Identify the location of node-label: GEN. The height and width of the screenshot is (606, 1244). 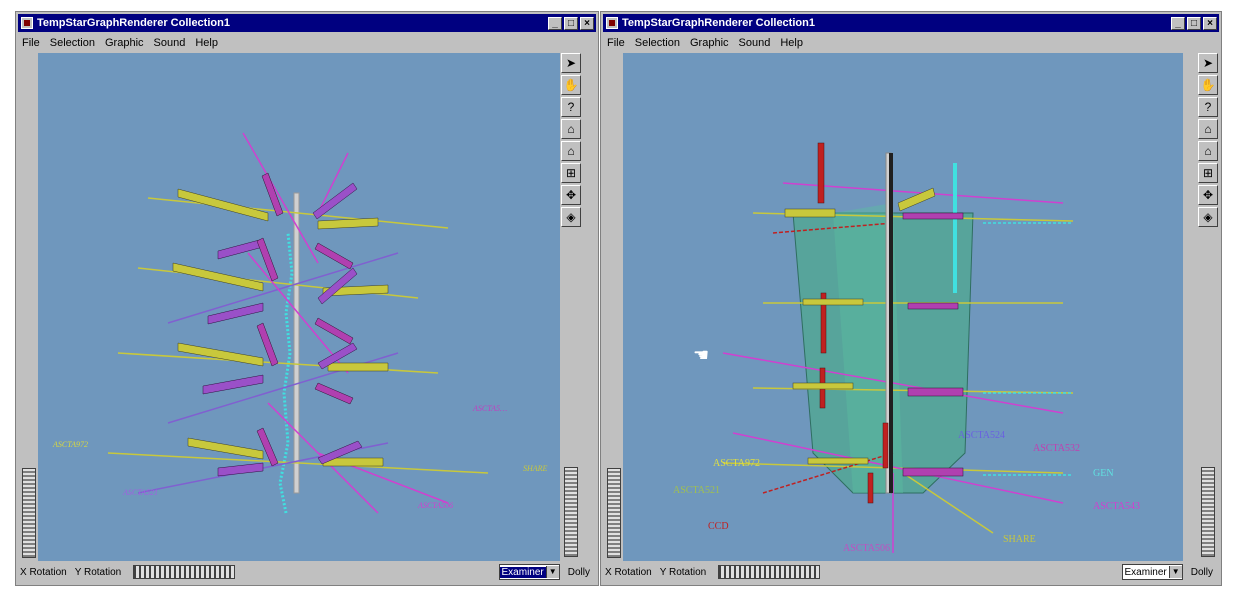
(1103, 473).